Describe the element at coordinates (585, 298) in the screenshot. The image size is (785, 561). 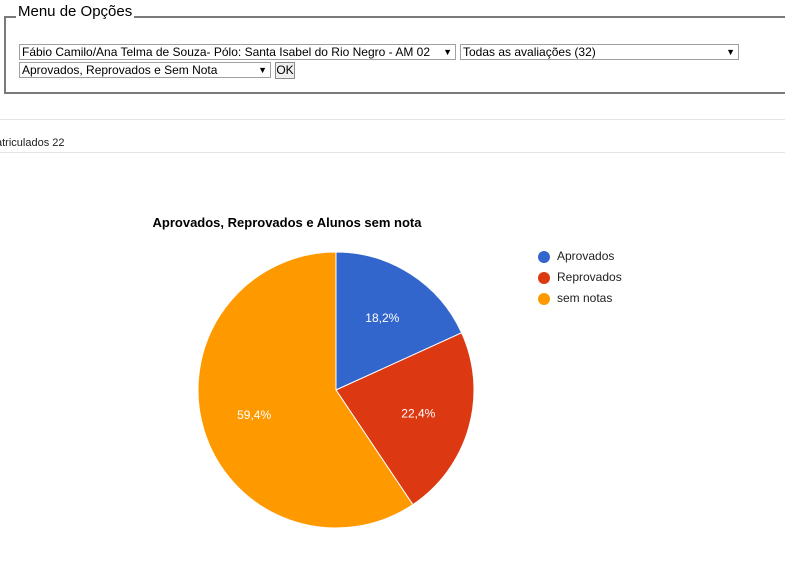
I see `legend-label: sem notas` at that location.